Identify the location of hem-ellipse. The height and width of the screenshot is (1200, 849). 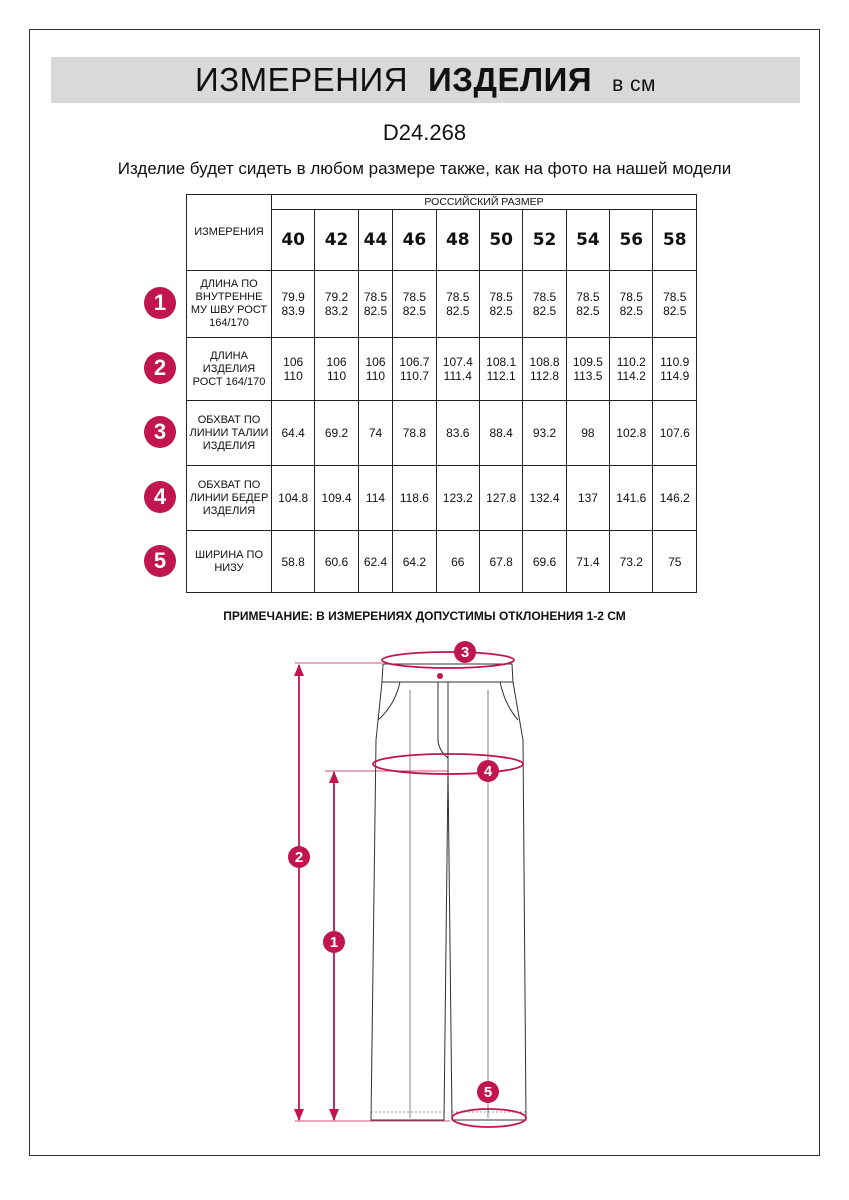
(489, 1118).